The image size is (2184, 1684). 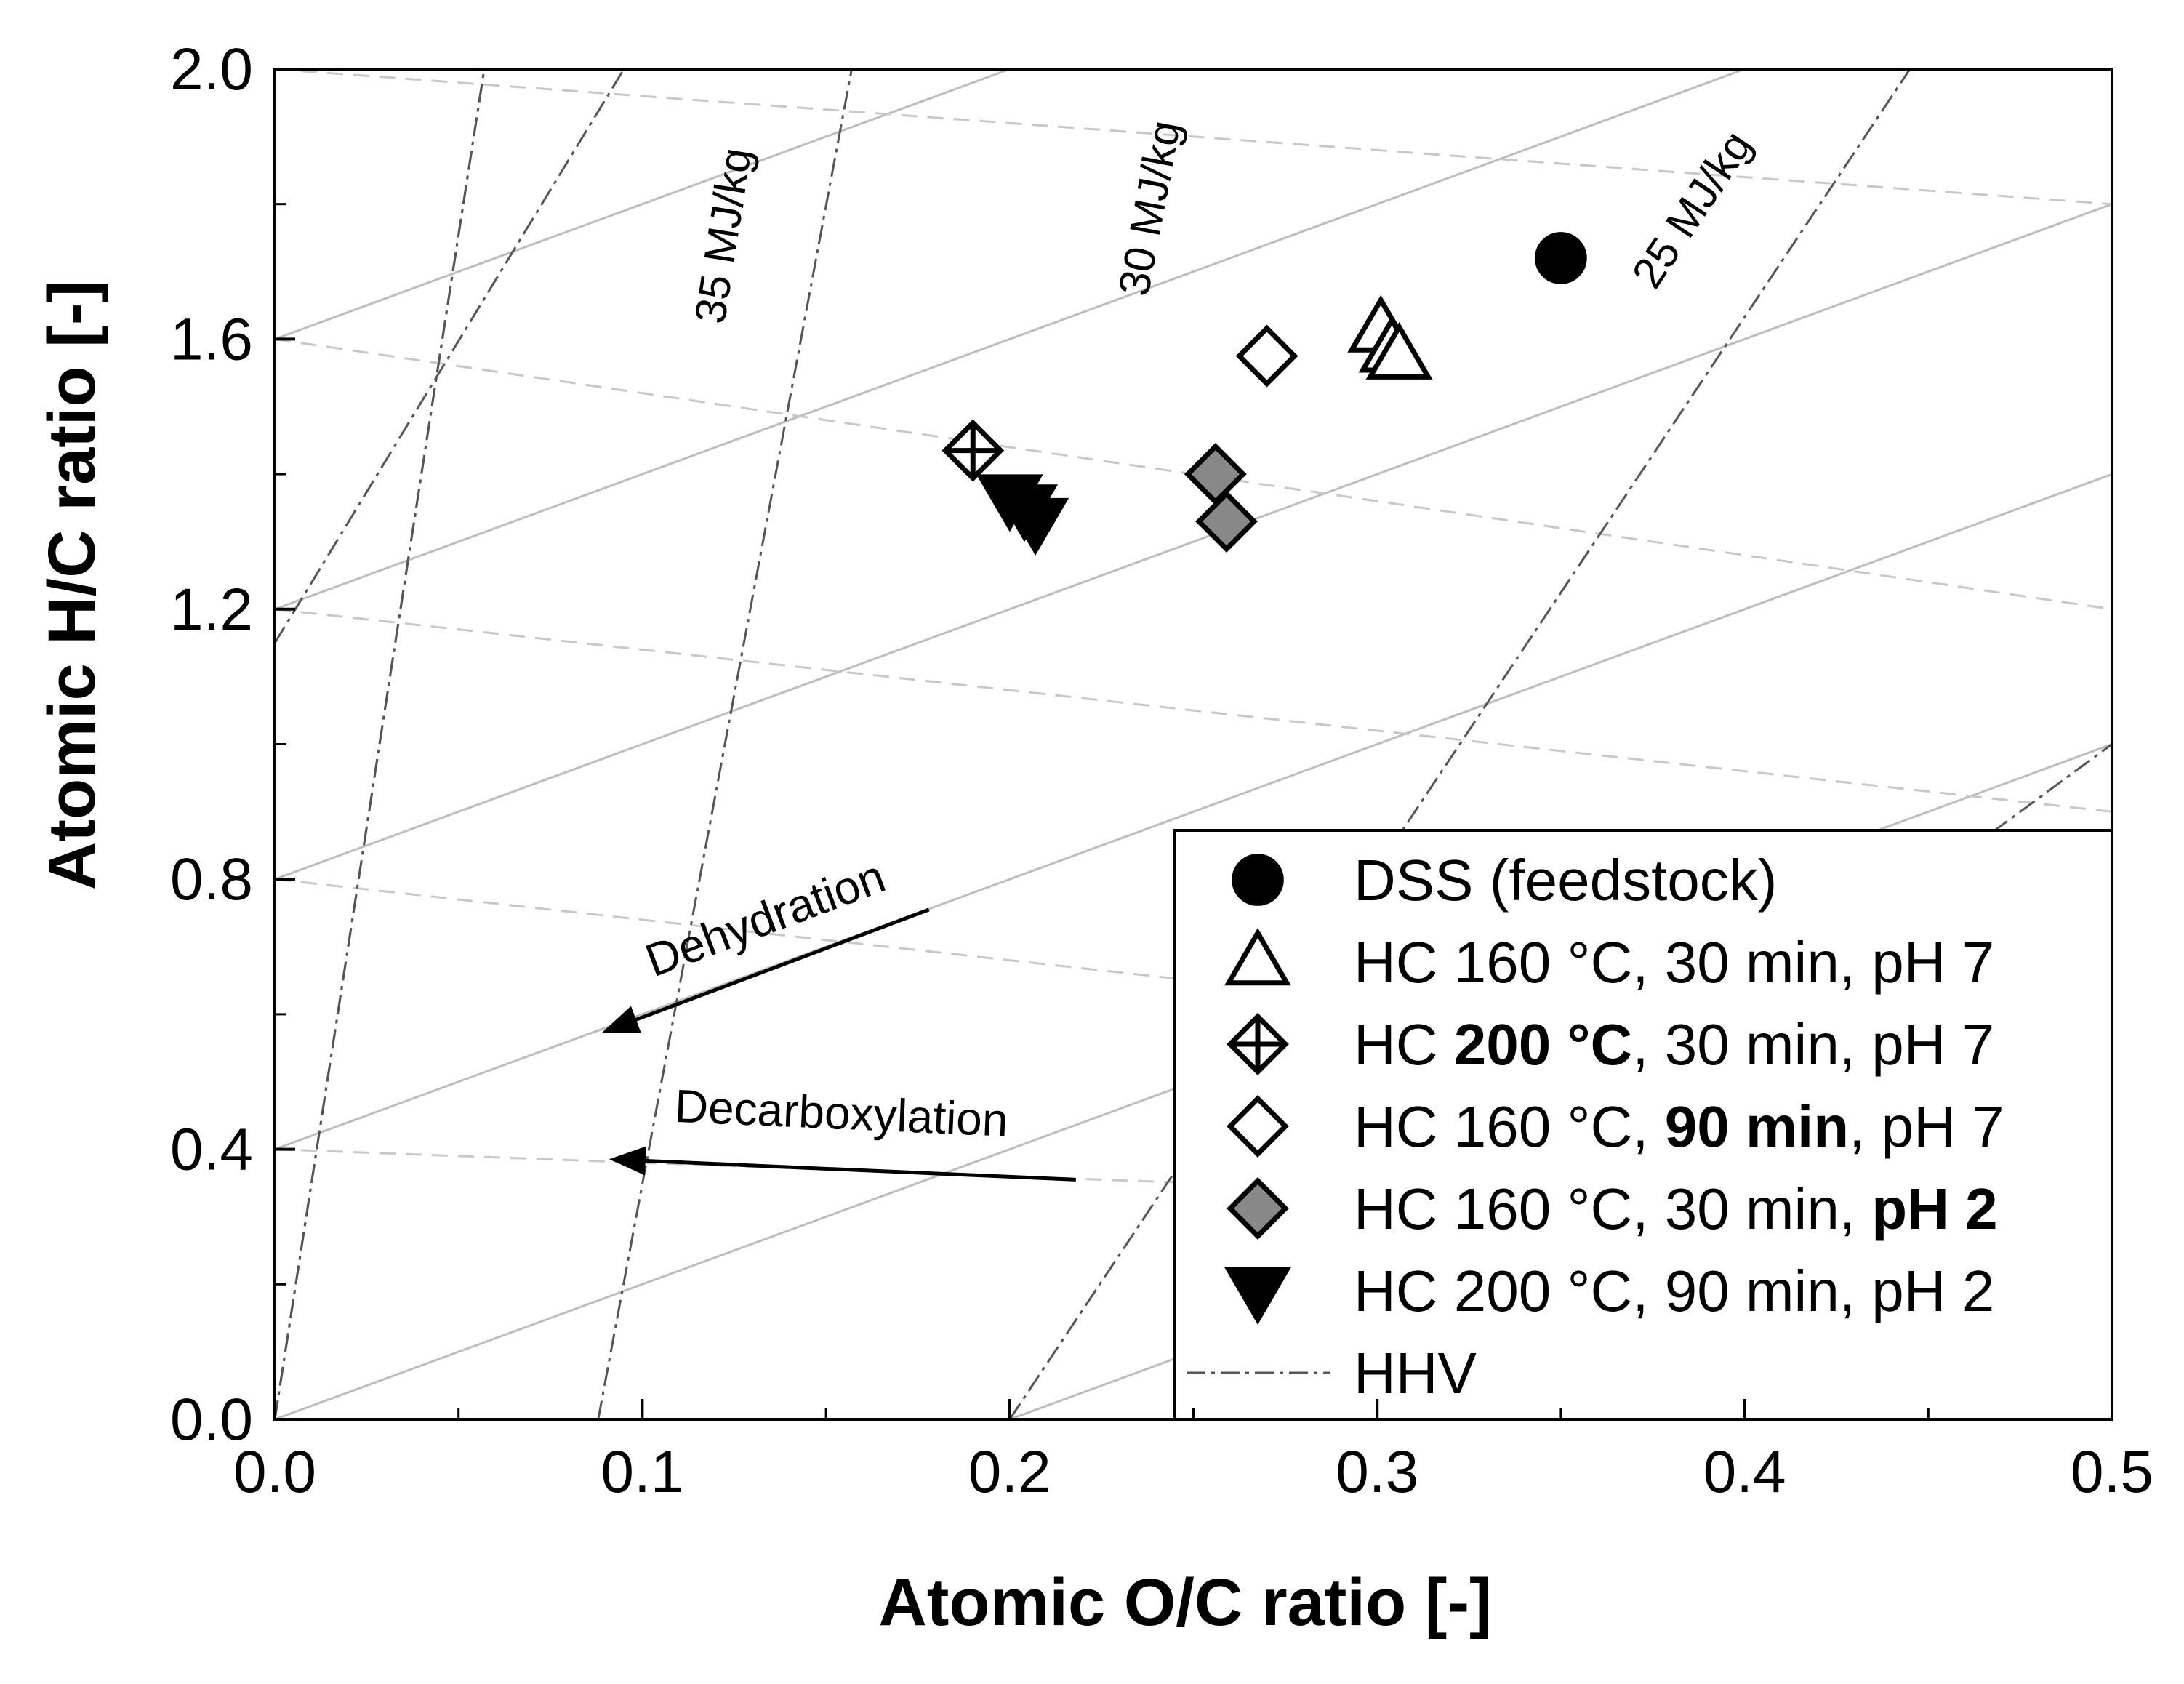 What do you see at coordinates (1184, 1602) in the screenshot?
I see `x-axis-label: Atomic O/C ratio [-]` at bounding box center [1184, 1602].